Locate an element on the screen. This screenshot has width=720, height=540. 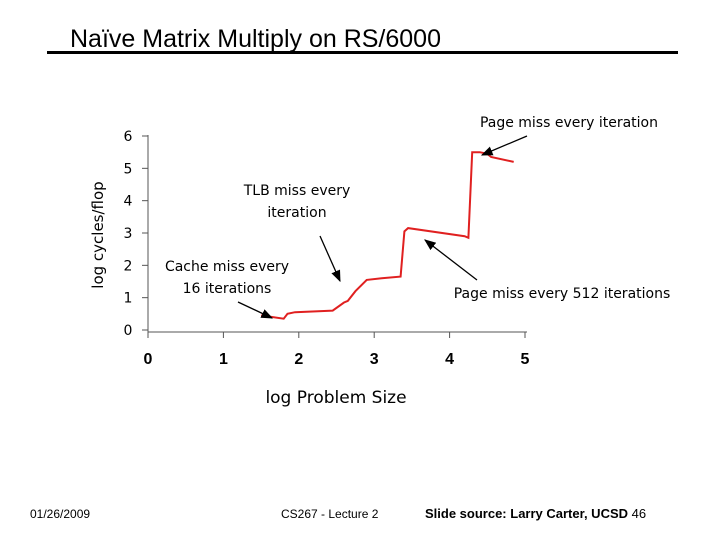
x-tick-label: 3 is located at coordinates (374, 359).